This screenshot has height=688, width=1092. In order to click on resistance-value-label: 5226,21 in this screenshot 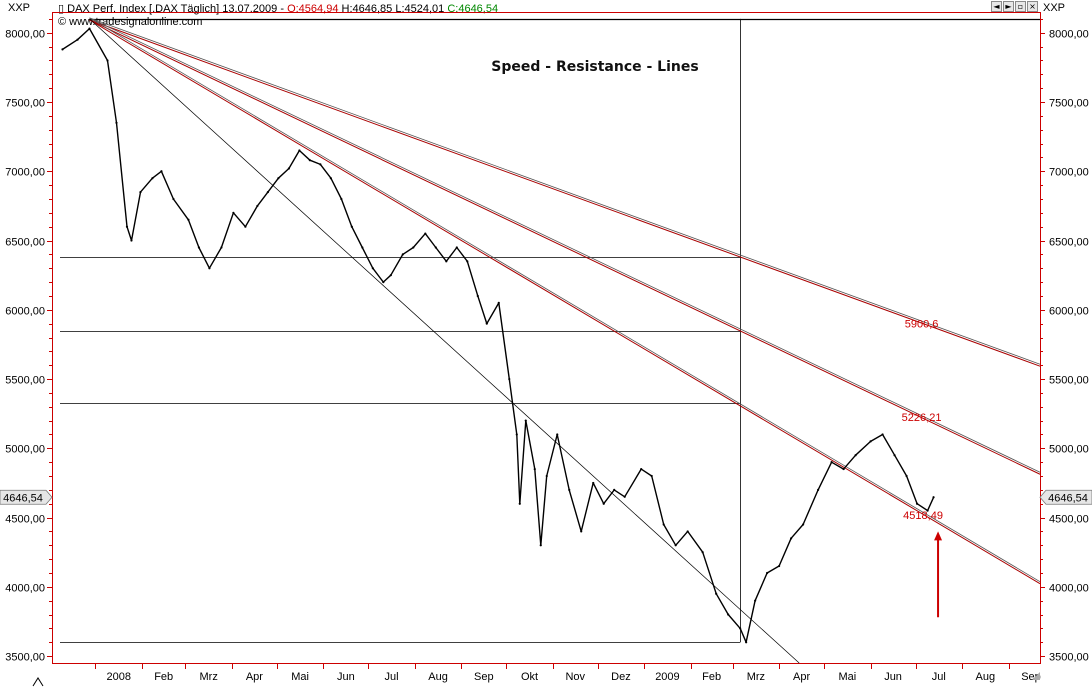, I will do `click(922, 418)`.